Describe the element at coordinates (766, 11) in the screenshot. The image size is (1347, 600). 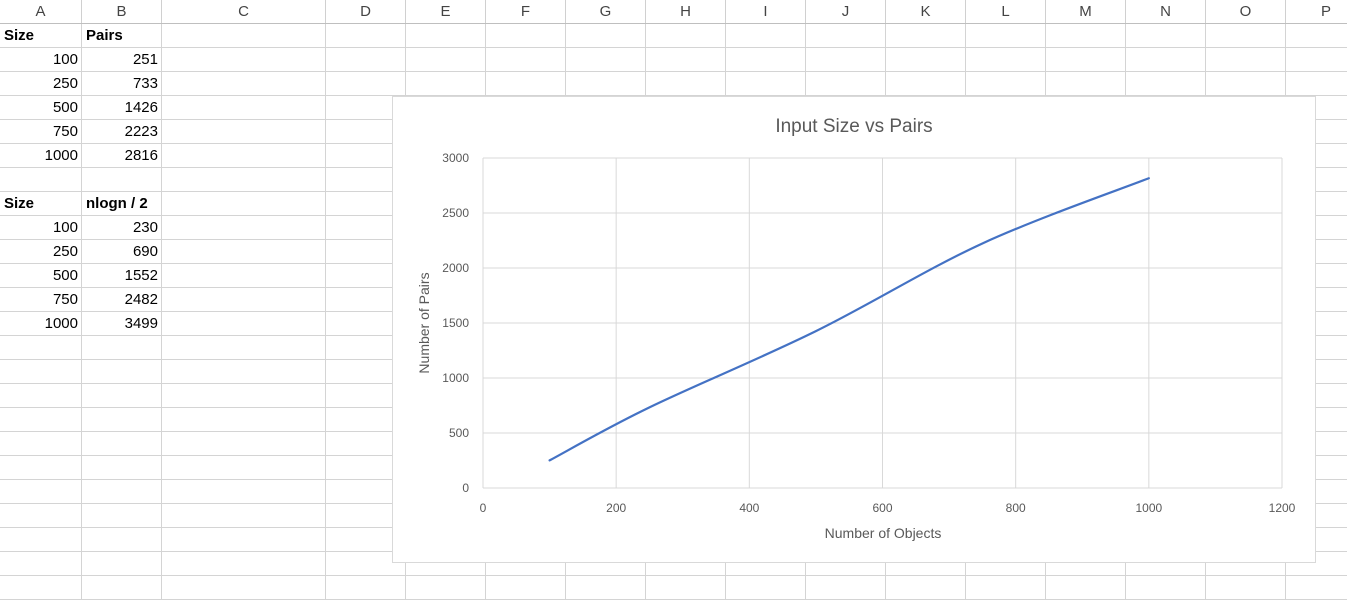
I see `column-header-i: I` at that location.